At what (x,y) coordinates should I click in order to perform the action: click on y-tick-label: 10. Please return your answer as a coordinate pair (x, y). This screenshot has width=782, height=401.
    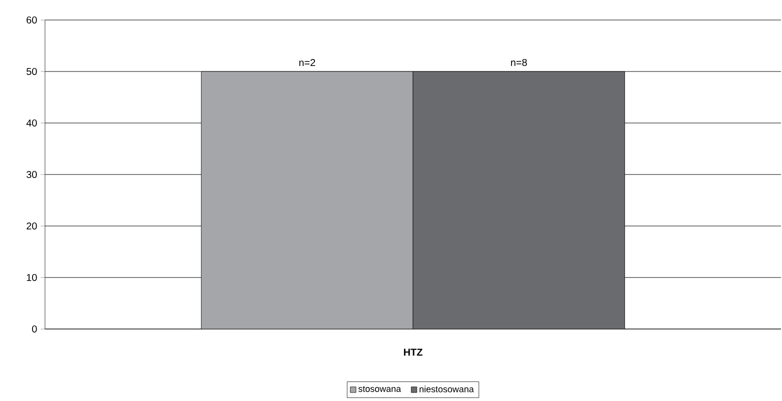
    Looking at the image, I should click on (31, 278).